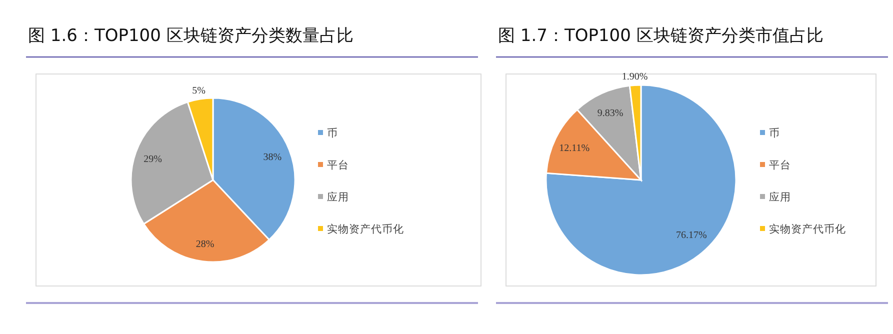 The width and height of the screenshot is (893, 334). Describe the element at coordinates (635, 77) in the screenshot. I see `data-label: 1.90%` at that location.